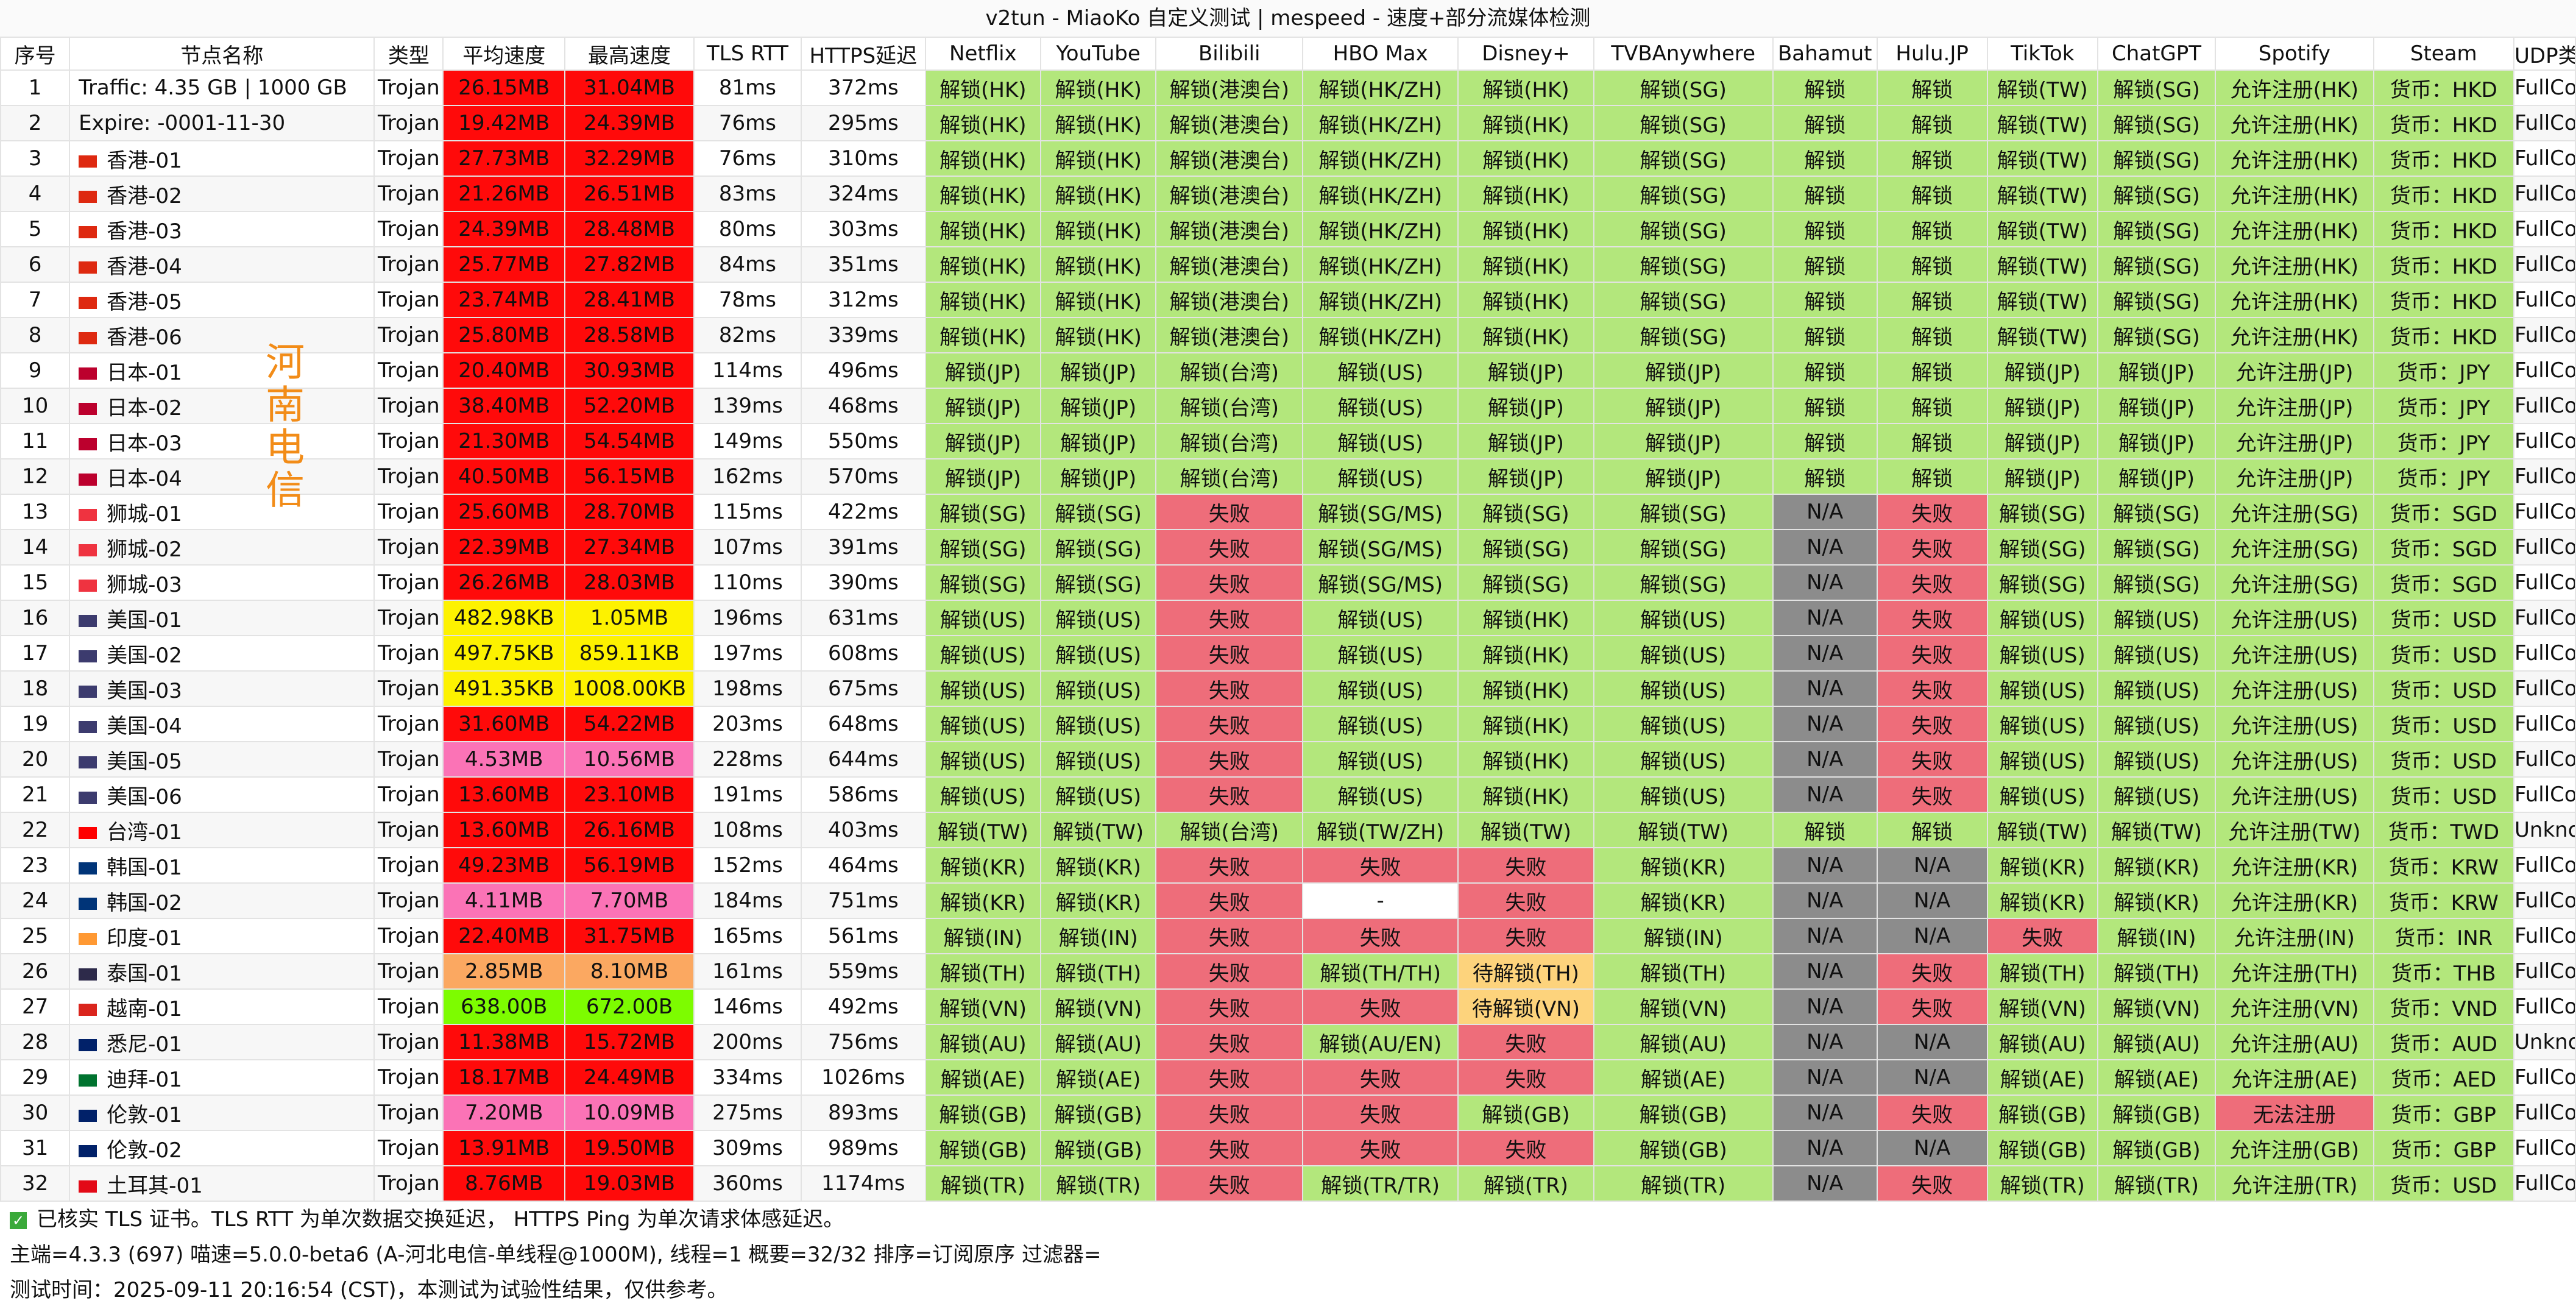 This screenshot has width=2576, height=1309. Describe the element at coordinates (983, 936) in the screenshot. I see `cell-netflix: 解锁(IN)` at that location.